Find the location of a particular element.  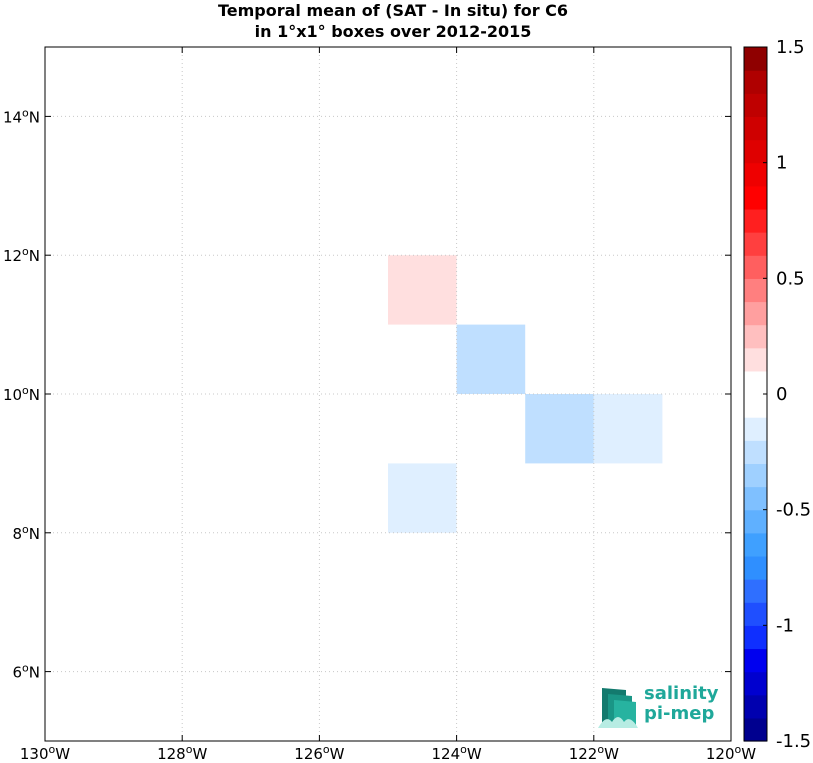

x-tick-label-3: 124oW is located at coordinates (456, 753).